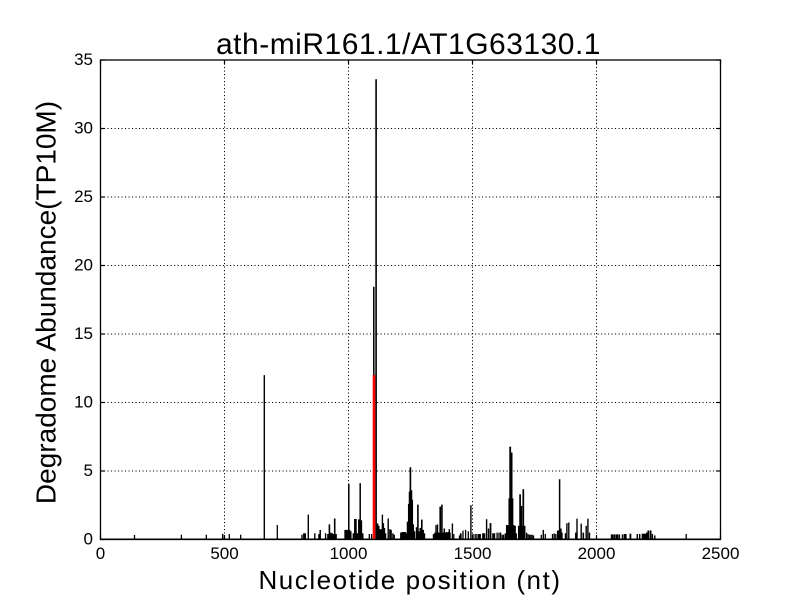  Describe the element at coordinates (597, 553) in the screenshot. I see `svg-text: 2000` at that location.